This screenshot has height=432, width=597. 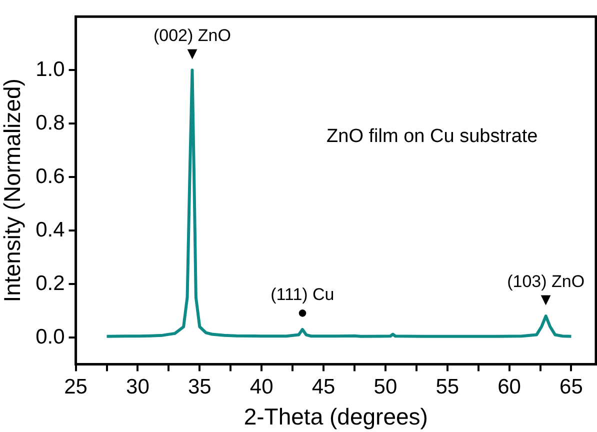 What do you see at coordinates (200, 387) in the screenshot?
I see `x-tick-label: 35` at bounding box center [200, 387].